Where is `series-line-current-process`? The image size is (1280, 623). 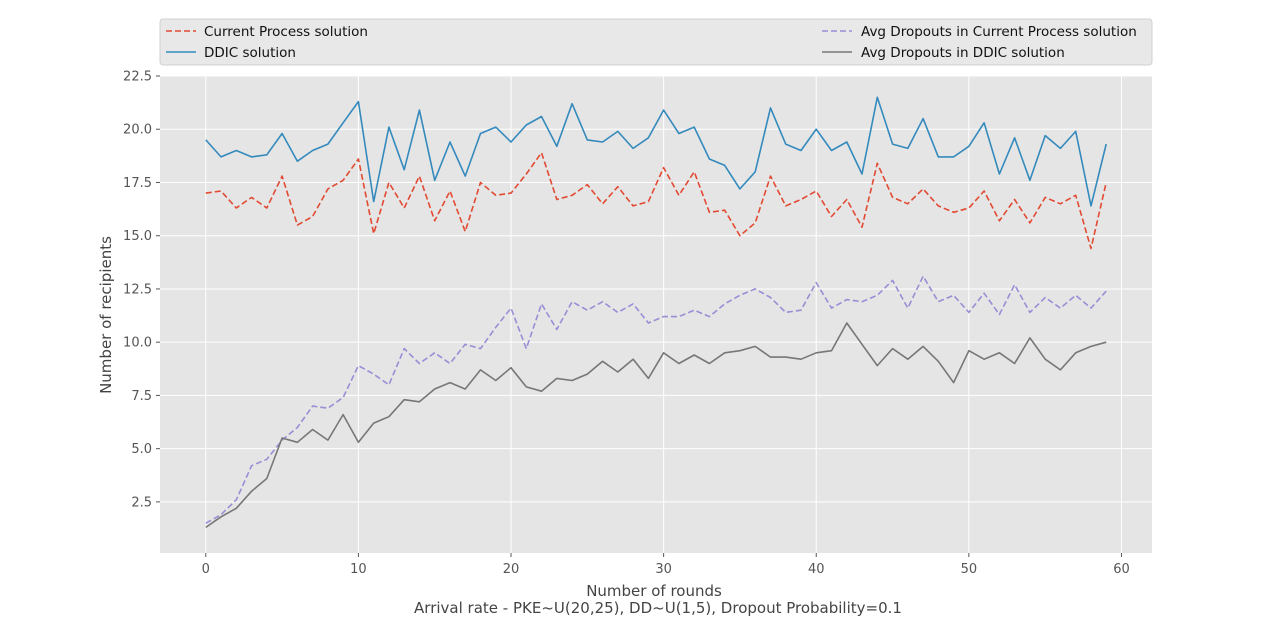 series-line-current-process is located at coordinates (656, 200).